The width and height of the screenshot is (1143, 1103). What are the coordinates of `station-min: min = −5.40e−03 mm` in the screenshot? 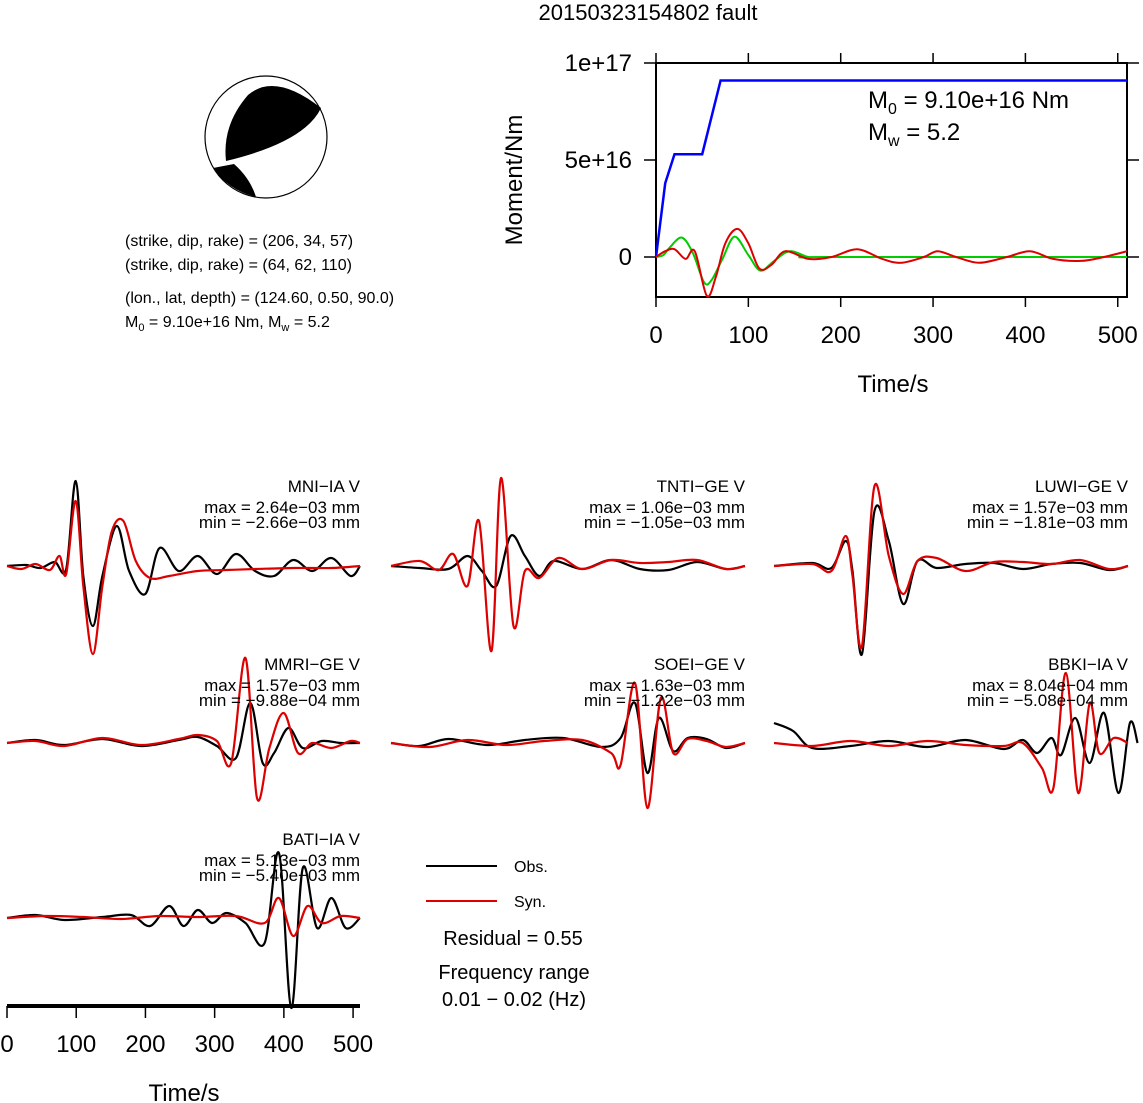 It's located at (279, 875).